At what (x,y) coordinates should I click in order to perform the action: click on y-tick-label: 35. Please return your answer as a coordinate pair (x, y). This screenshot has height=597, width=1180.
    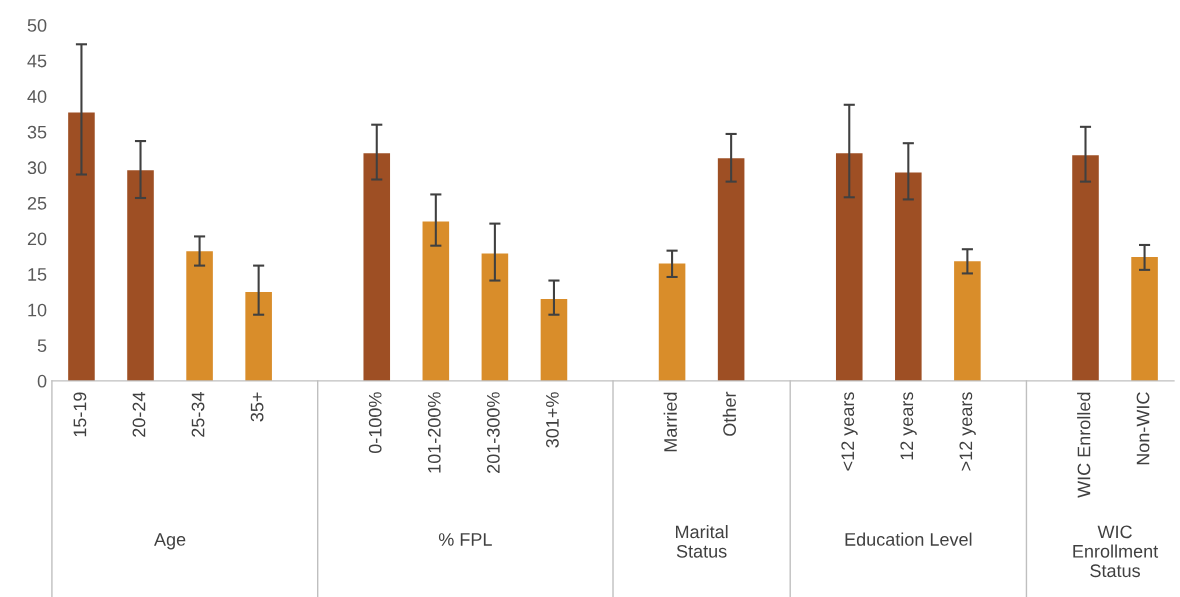
    Looking at the image, I should click on (37, 132).